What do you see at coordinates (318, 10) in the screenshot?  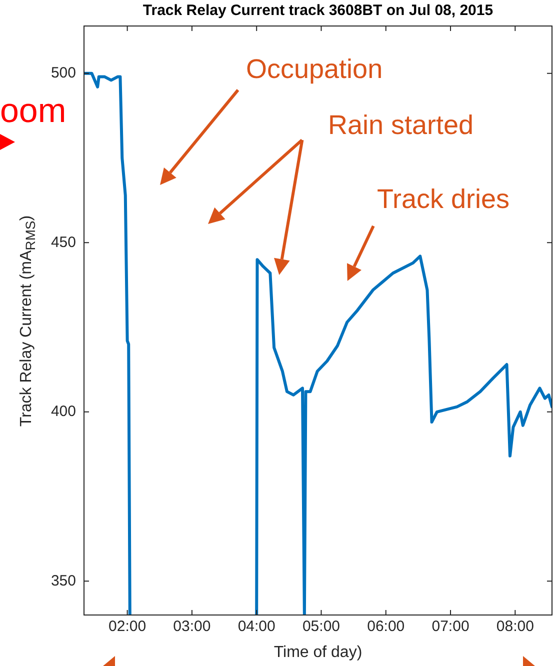 I see `chart-title: Track Relay Current track 3608BT on Jul 08, 2015` at bounding box center [318, 10].